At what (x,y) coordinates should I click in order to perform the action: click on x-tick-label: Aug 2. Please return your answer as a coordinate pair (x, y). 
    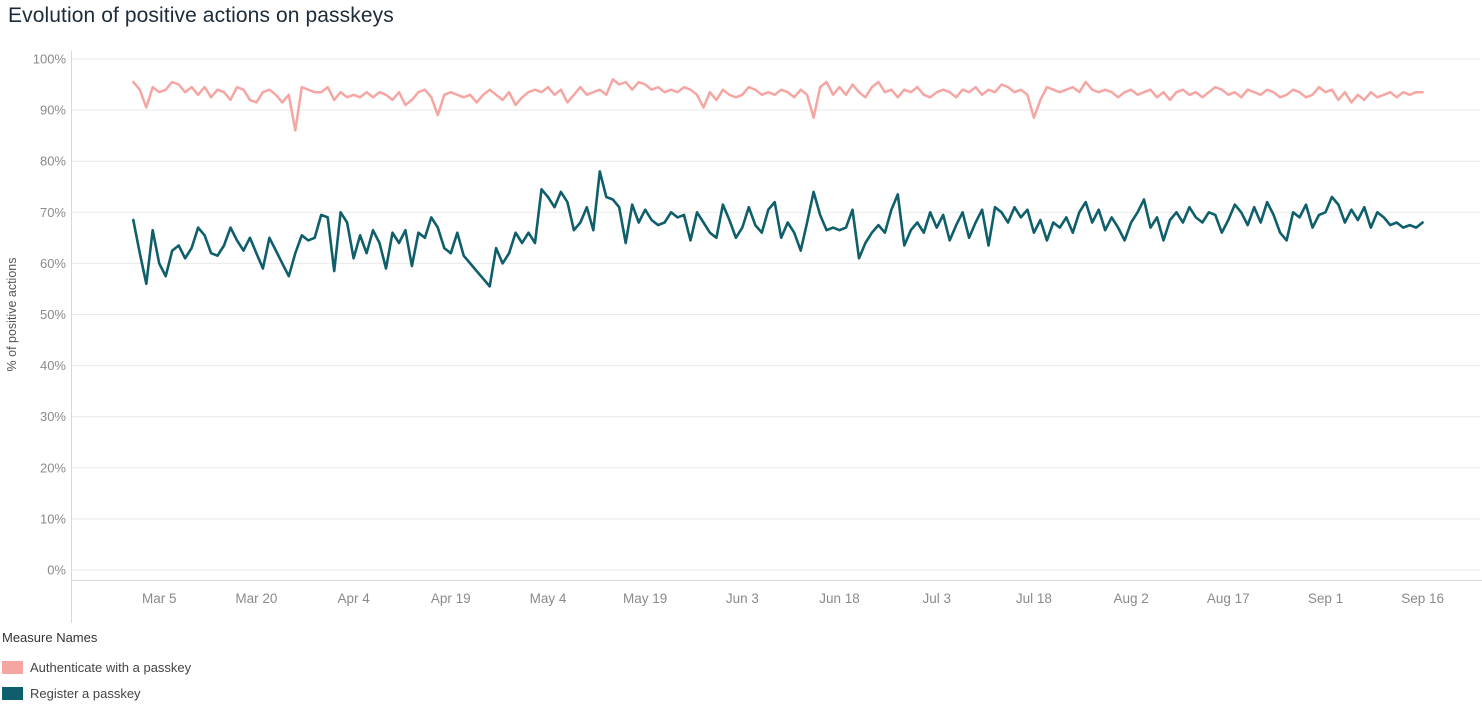
    Looking at the image, I should click on (1130, 598).